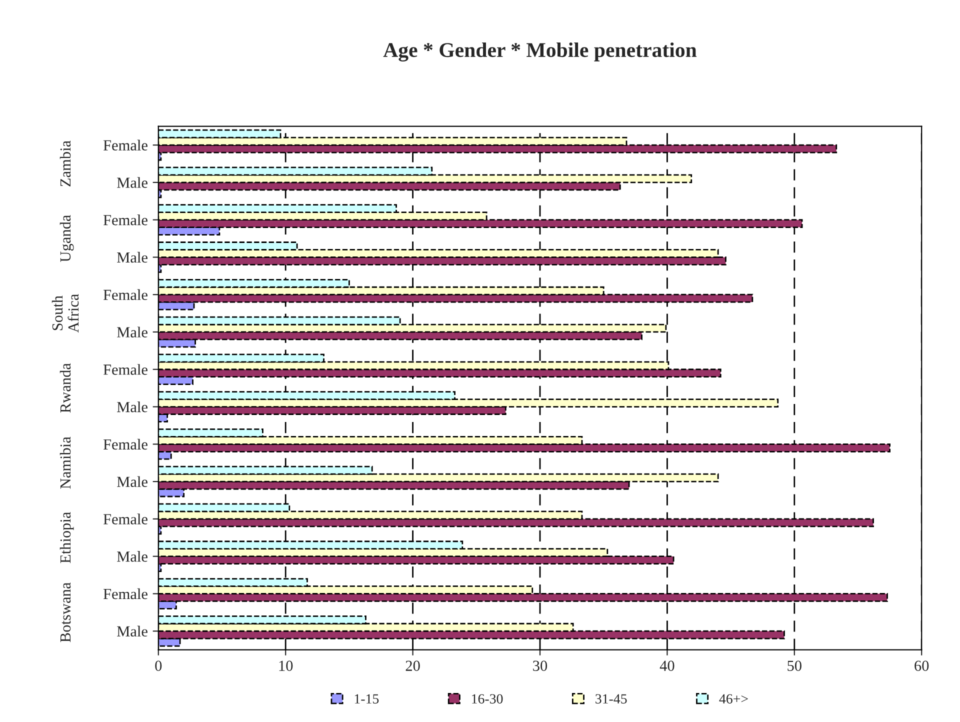 The height and width of the screenshot is (722, 960). I want to click on x-tick-label: 20, so click(413, 665).